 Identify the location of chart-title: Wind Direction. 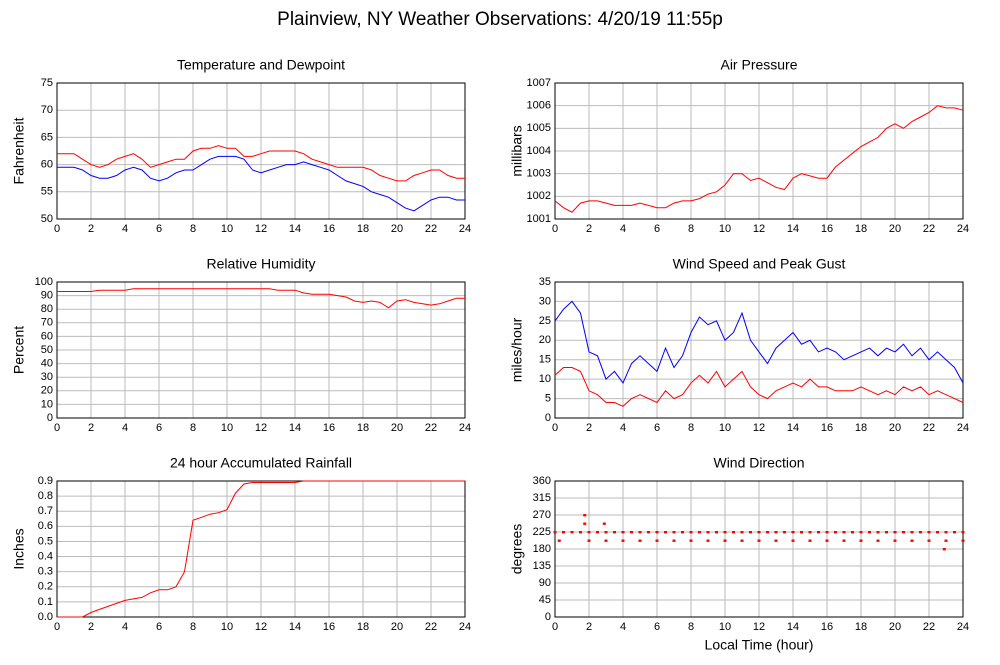
(758, 463).